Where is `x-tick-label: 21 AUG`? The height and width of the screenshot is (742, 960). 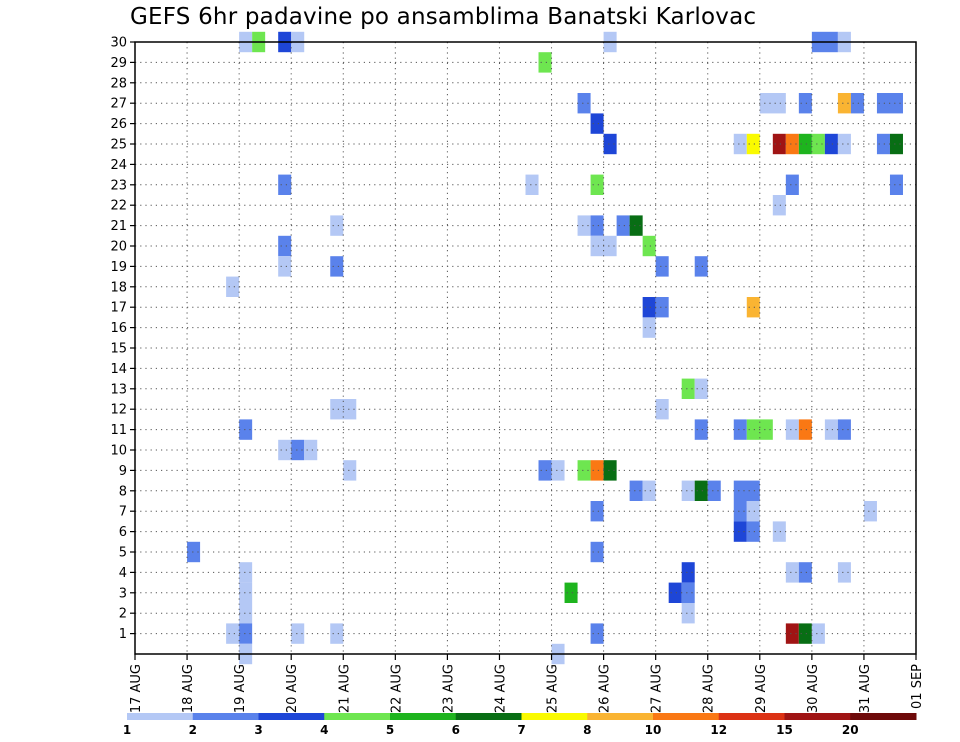
x-tick-label: 21 AUG is located at coordinates (344, 688).